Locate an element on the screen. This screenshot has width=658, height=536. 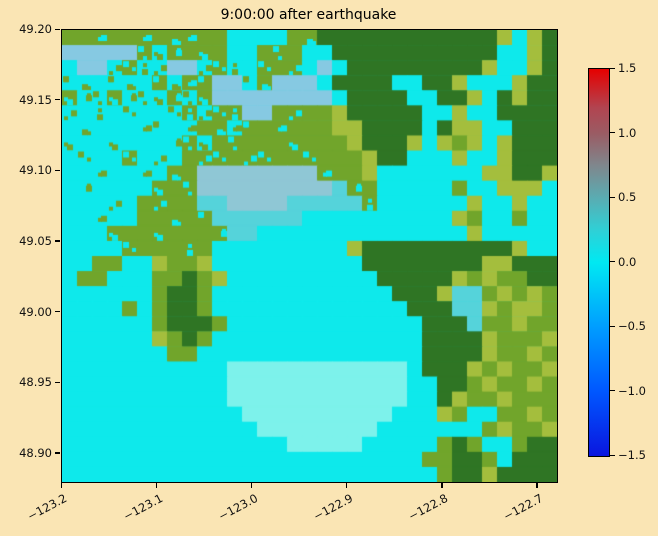
colorbar-gradient is located at coordinates (599, 262).